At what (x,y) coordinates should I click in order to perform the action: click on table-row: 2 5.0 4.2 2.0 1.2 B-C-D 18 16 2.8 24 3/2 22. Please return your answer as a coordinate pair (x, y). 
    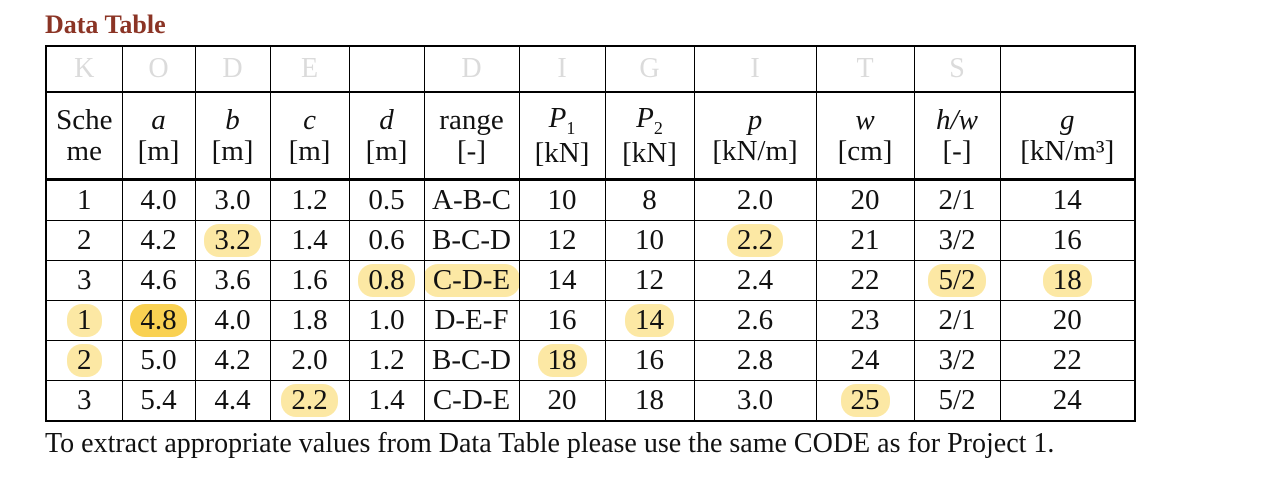
    Looking at the image, I should click on (590, 360).